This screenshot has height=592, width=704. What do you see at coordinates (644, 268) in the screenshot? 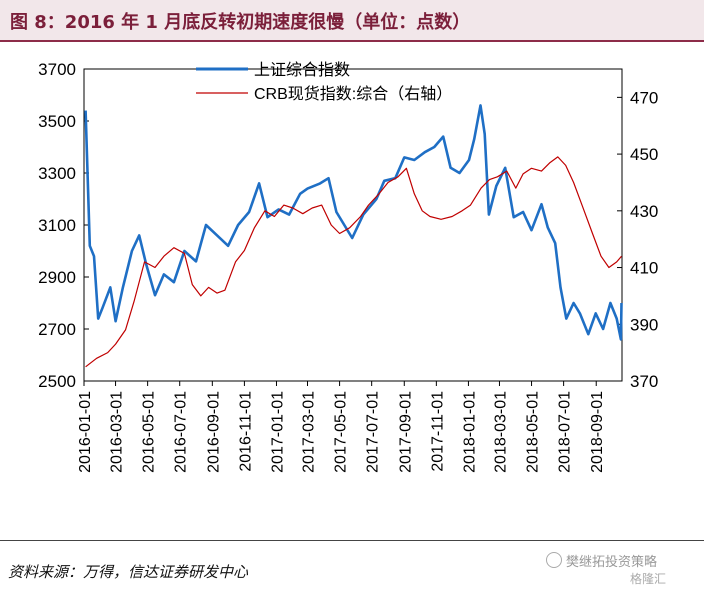
I see `y-right-tick-label: 410` at bounding box center [644, 268].